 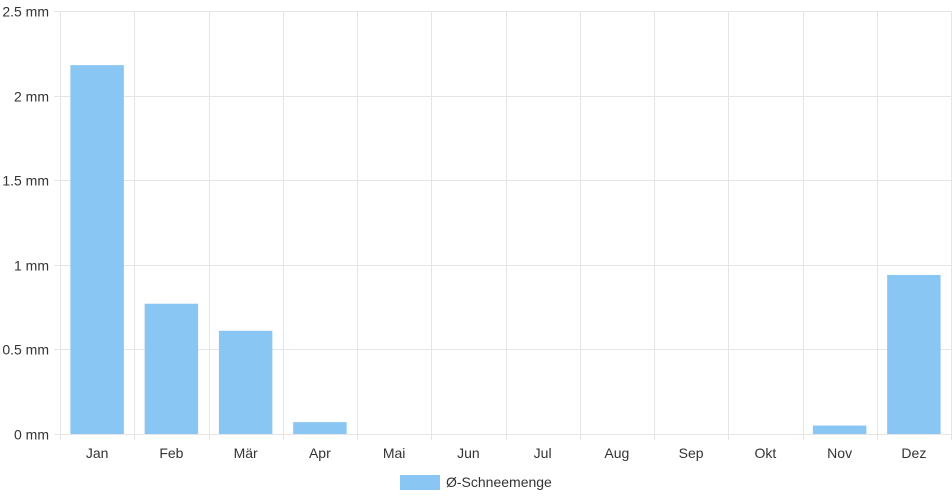 What do you see at coordinates (320, 453) in the screenshot?
I see `x-tick-label: Apr` at bounding box center [320, 453].